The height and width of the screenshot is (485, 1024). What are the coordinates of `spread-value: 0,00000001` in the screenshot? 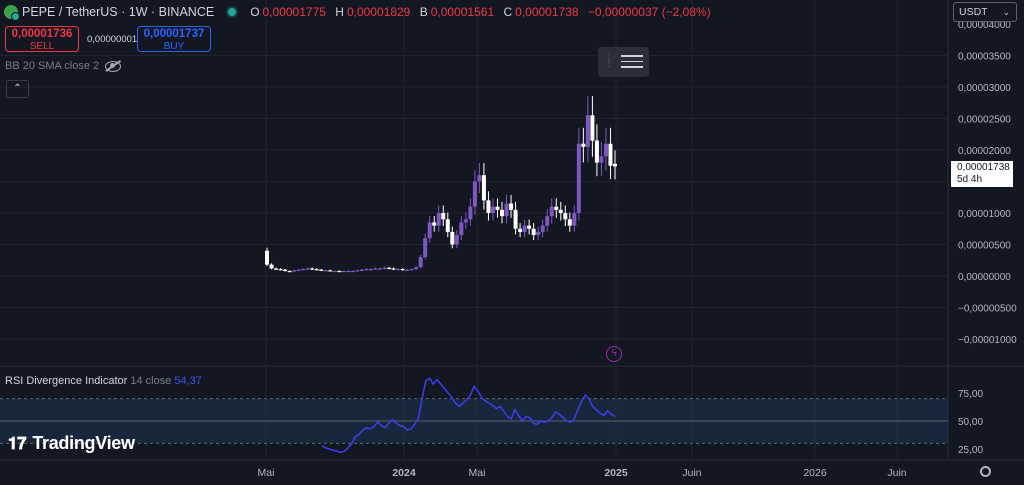 It's located at (112, 39).